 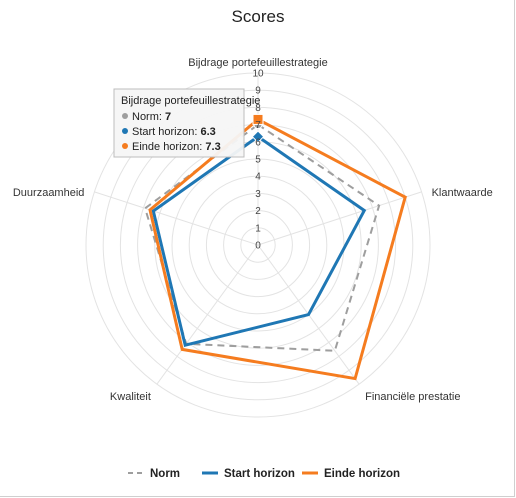 What do you see at coordinates (151, 117) in the screenshot?
I see `tooltip-row: Norm: 7` at bounding box center [151, 117].